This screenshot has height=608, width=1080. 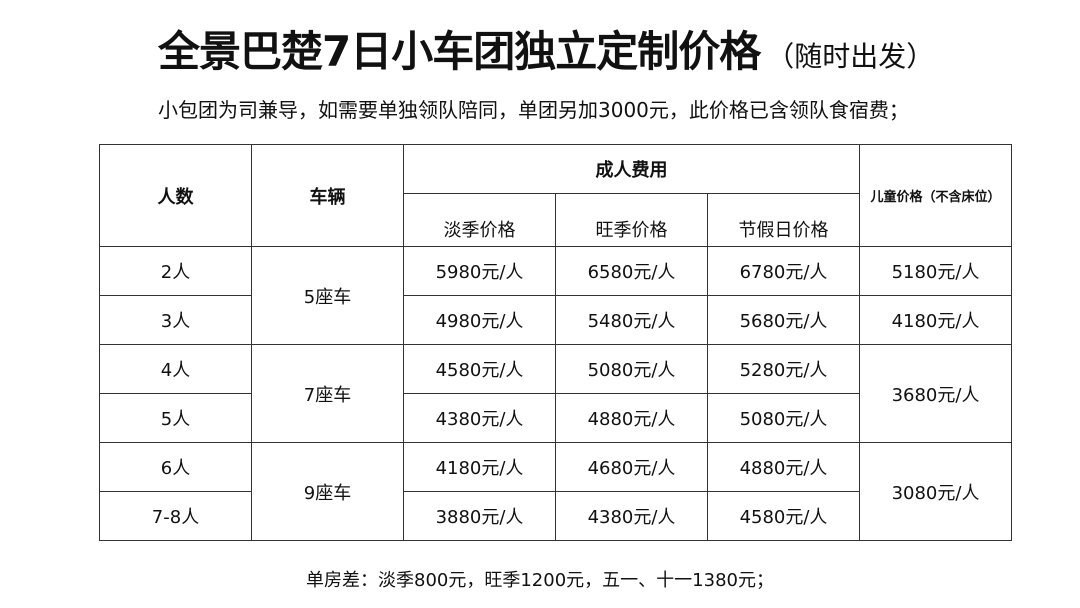 What do you see at coordinates (175, 369) in the screenshot?
I see `cell-people: 4人` at bounding box center [175, 369].